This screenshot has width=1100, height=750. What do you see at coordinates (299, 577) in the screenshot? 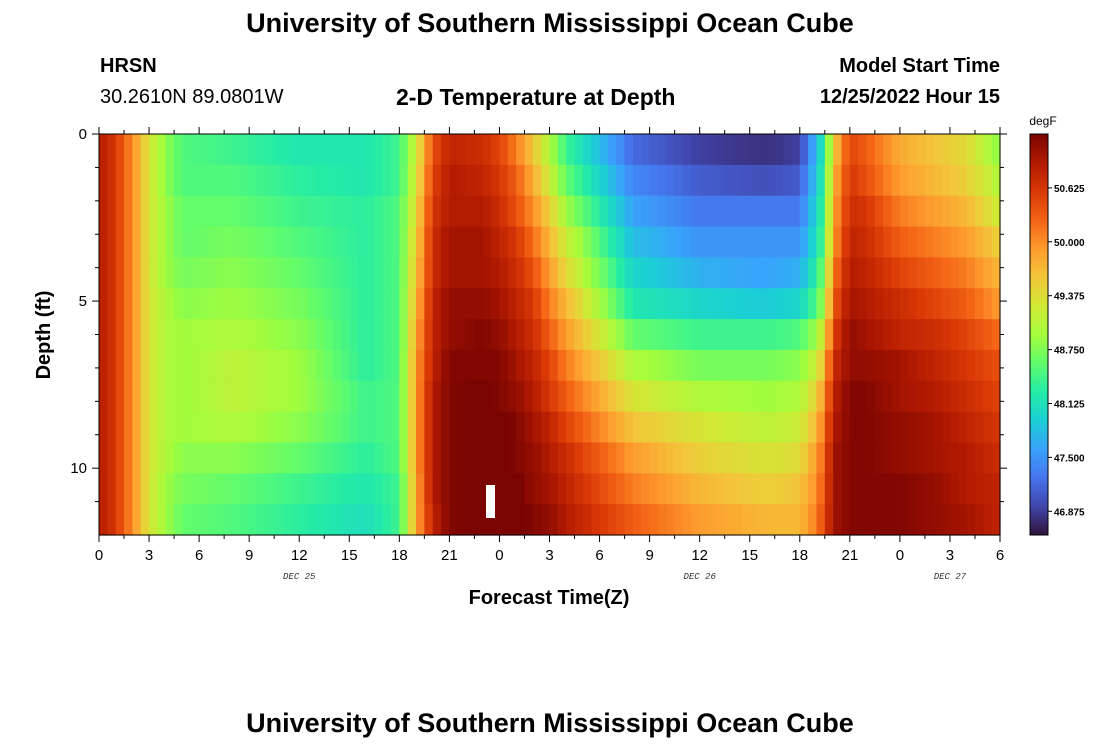
I see `day-label: DEC 25` at bounding box center [299, 577].